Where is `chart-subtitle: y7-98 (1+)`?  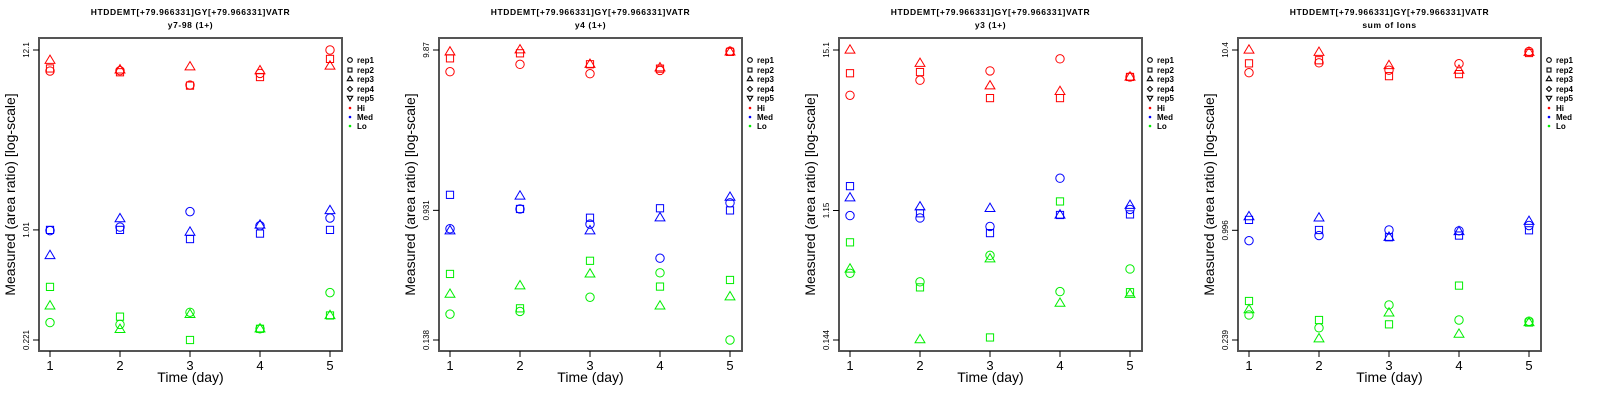 chart-subtitle: y7-98 (1+) is located at coordinates (190, 25).